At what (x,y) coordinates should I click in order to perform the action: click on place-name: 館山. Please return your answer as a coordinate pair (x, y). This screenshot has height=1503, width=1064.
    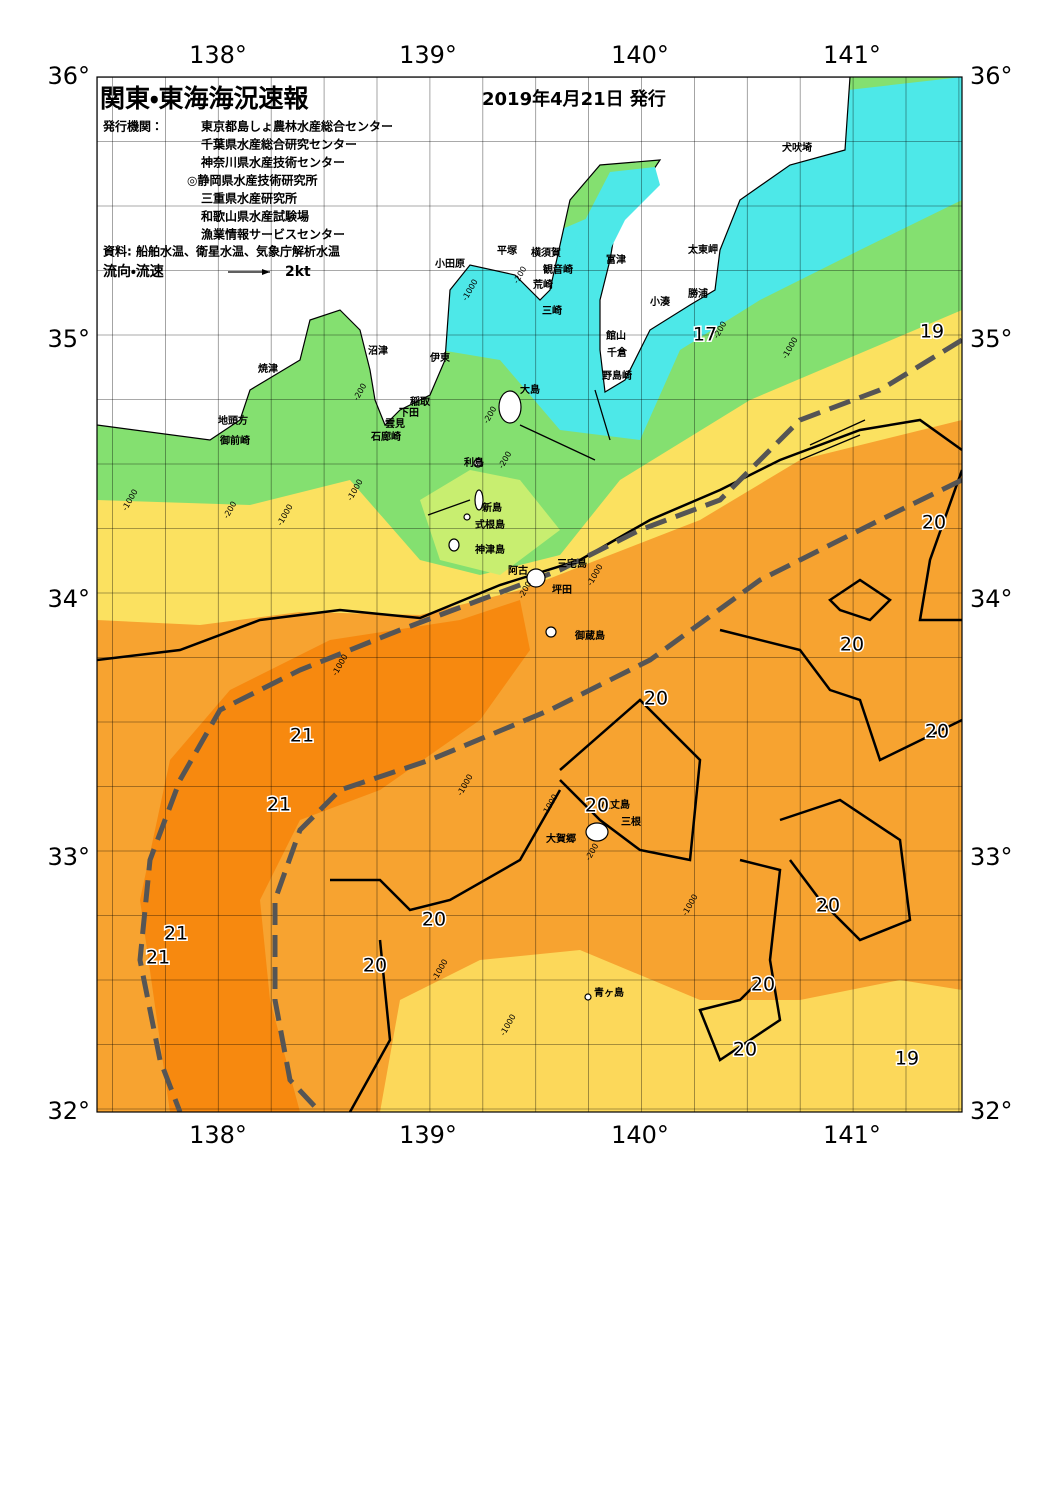
    Looking at the image, I should click on (615, 335).